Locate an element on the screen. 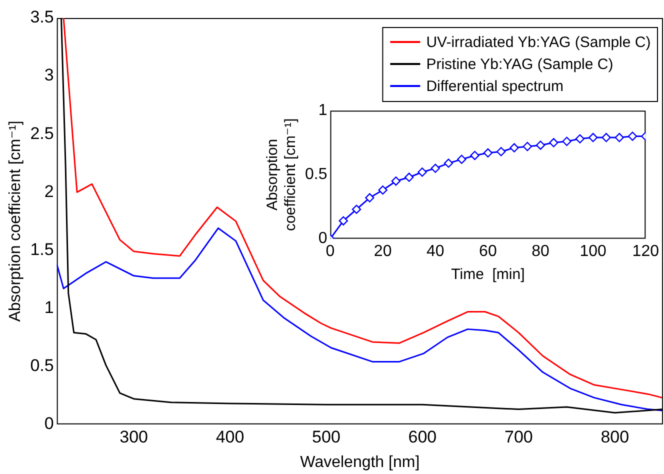  x-tick-label: 40 is located at coordinates (435, 251).